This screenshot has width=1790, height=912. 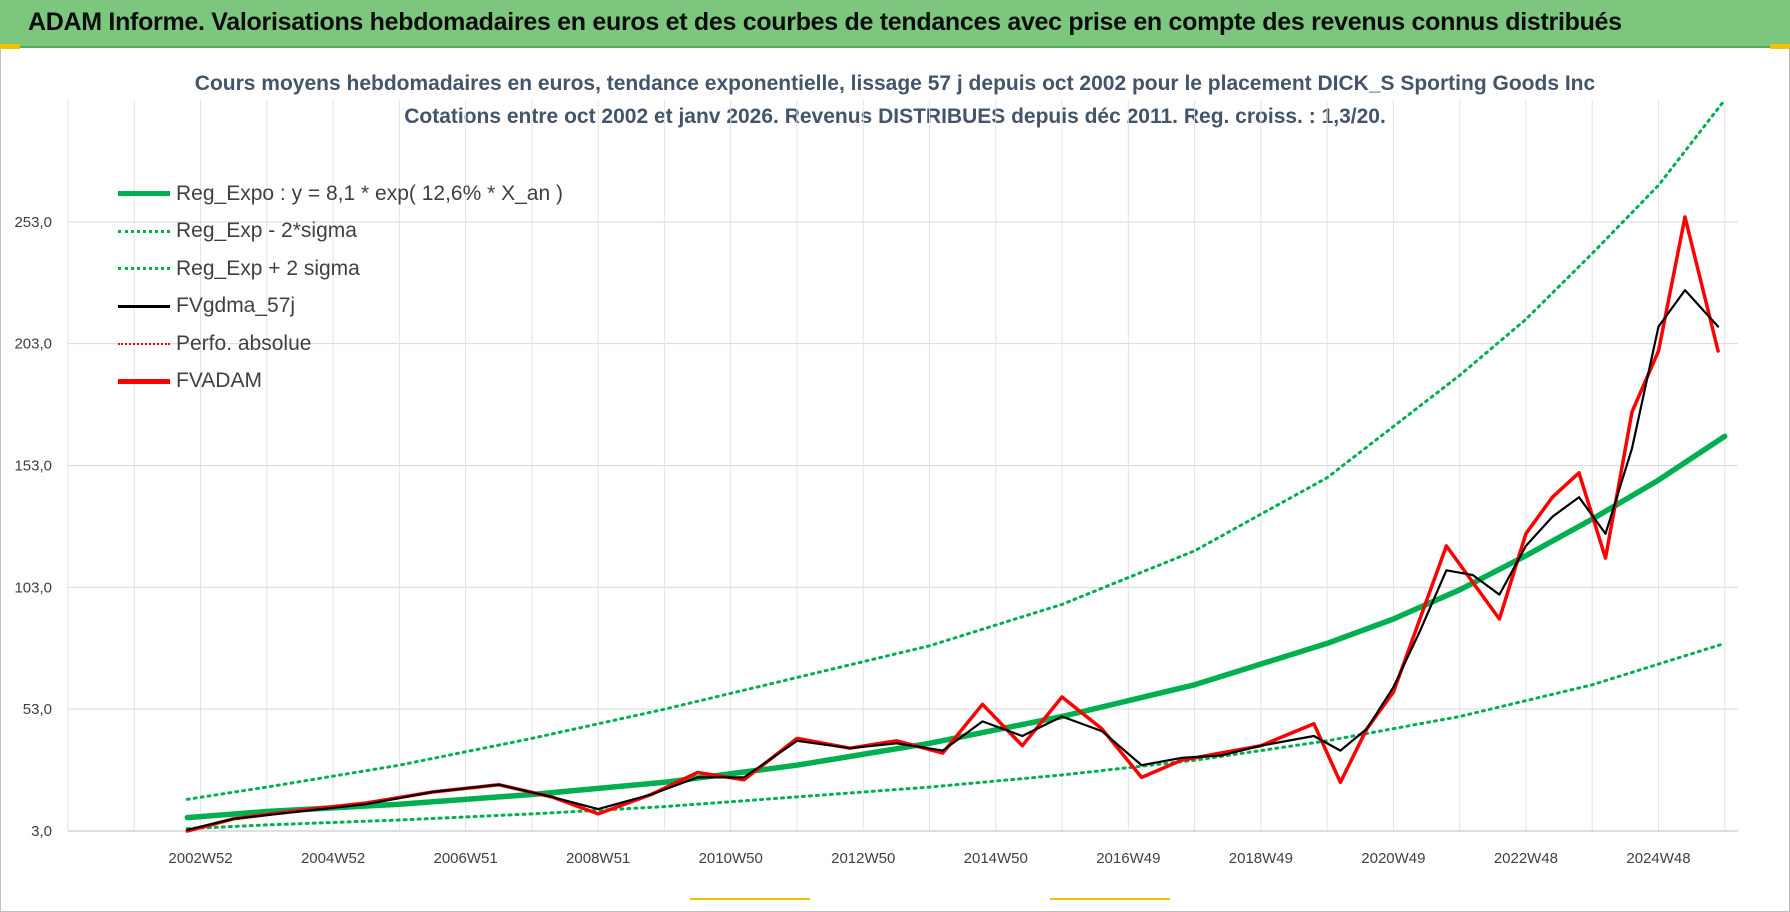 I want to click on x-tick-label: 2016W49, so click(x=1128, y=858).